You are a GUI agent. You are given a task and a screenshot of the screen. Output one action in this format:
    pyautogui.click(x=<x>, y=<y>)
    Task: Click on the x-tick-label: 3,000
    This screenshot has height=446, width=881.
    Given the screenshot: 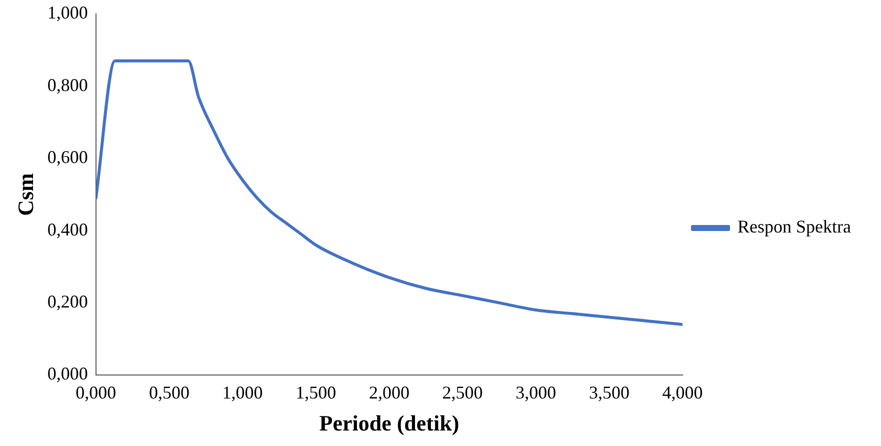 What is the action you would take?
    pyautogui.click(x=536, y=392)
    